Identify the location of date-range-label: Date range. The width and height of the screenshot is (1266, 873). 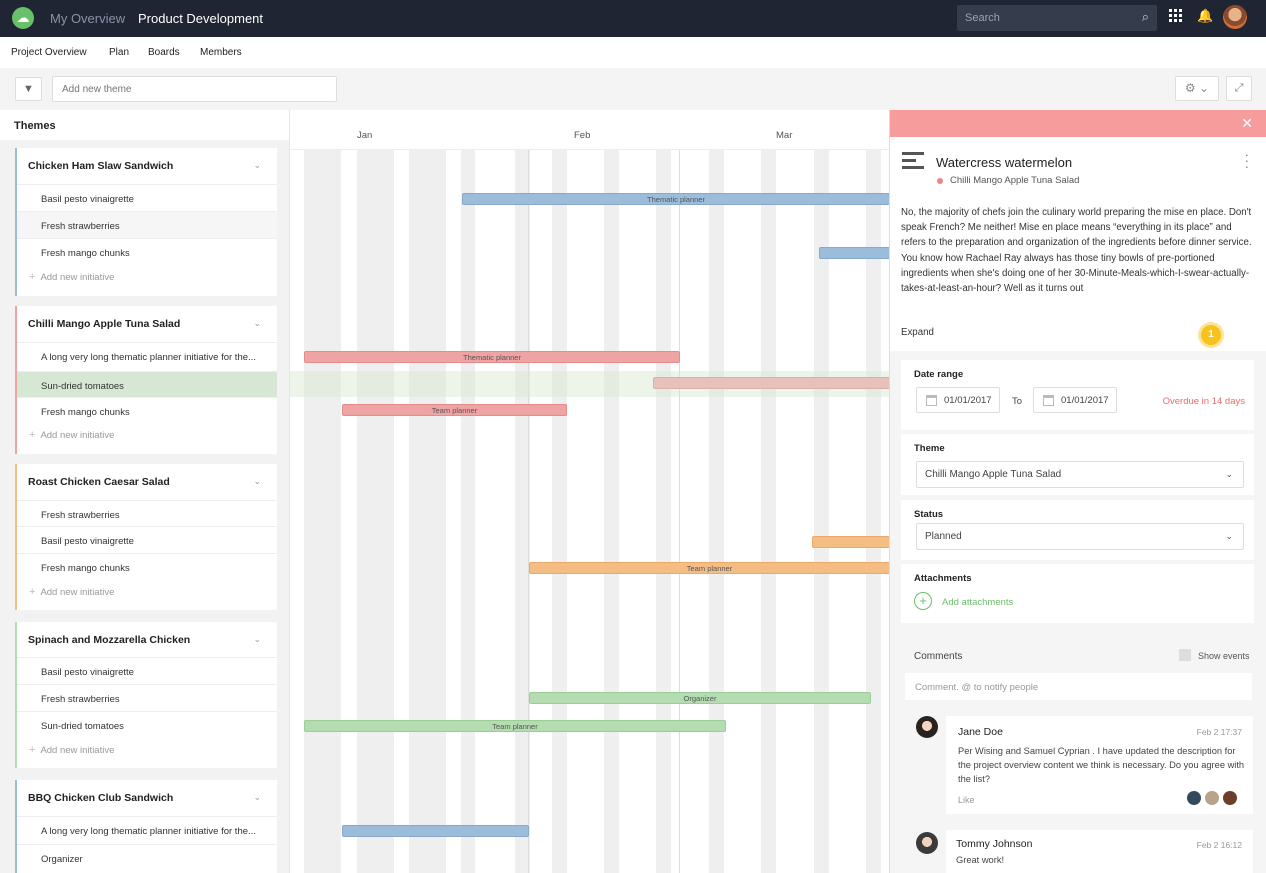
(939, 374).